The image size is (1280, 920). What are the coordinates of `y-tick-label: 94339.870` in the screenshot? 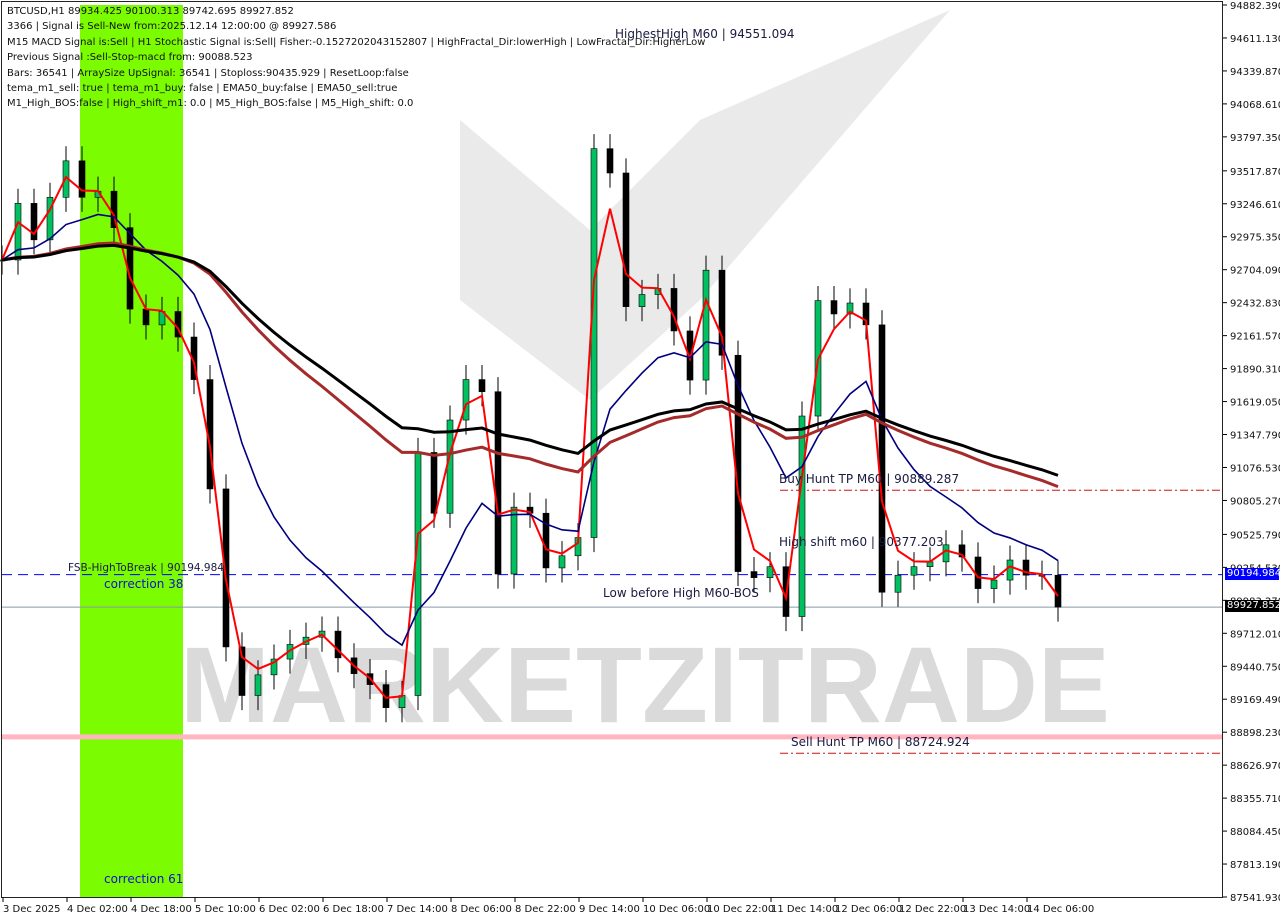 It's located at (1255, 72).